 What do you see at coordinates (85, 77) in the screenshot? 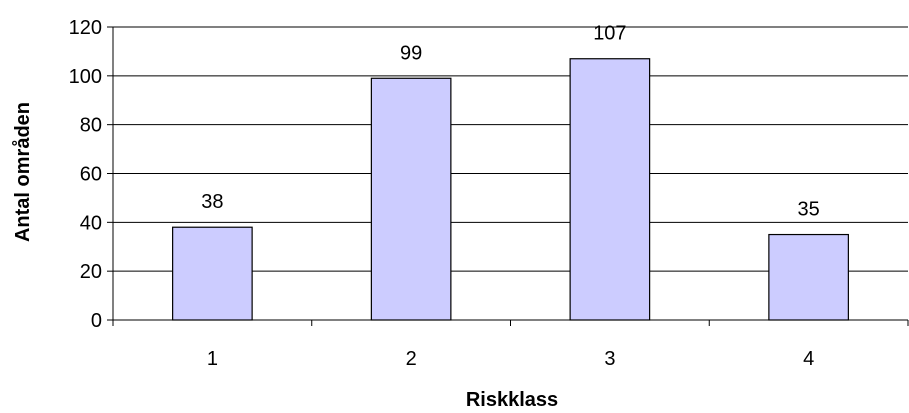
I see `y-tick-label: 100` at bounding box center [85, 77].